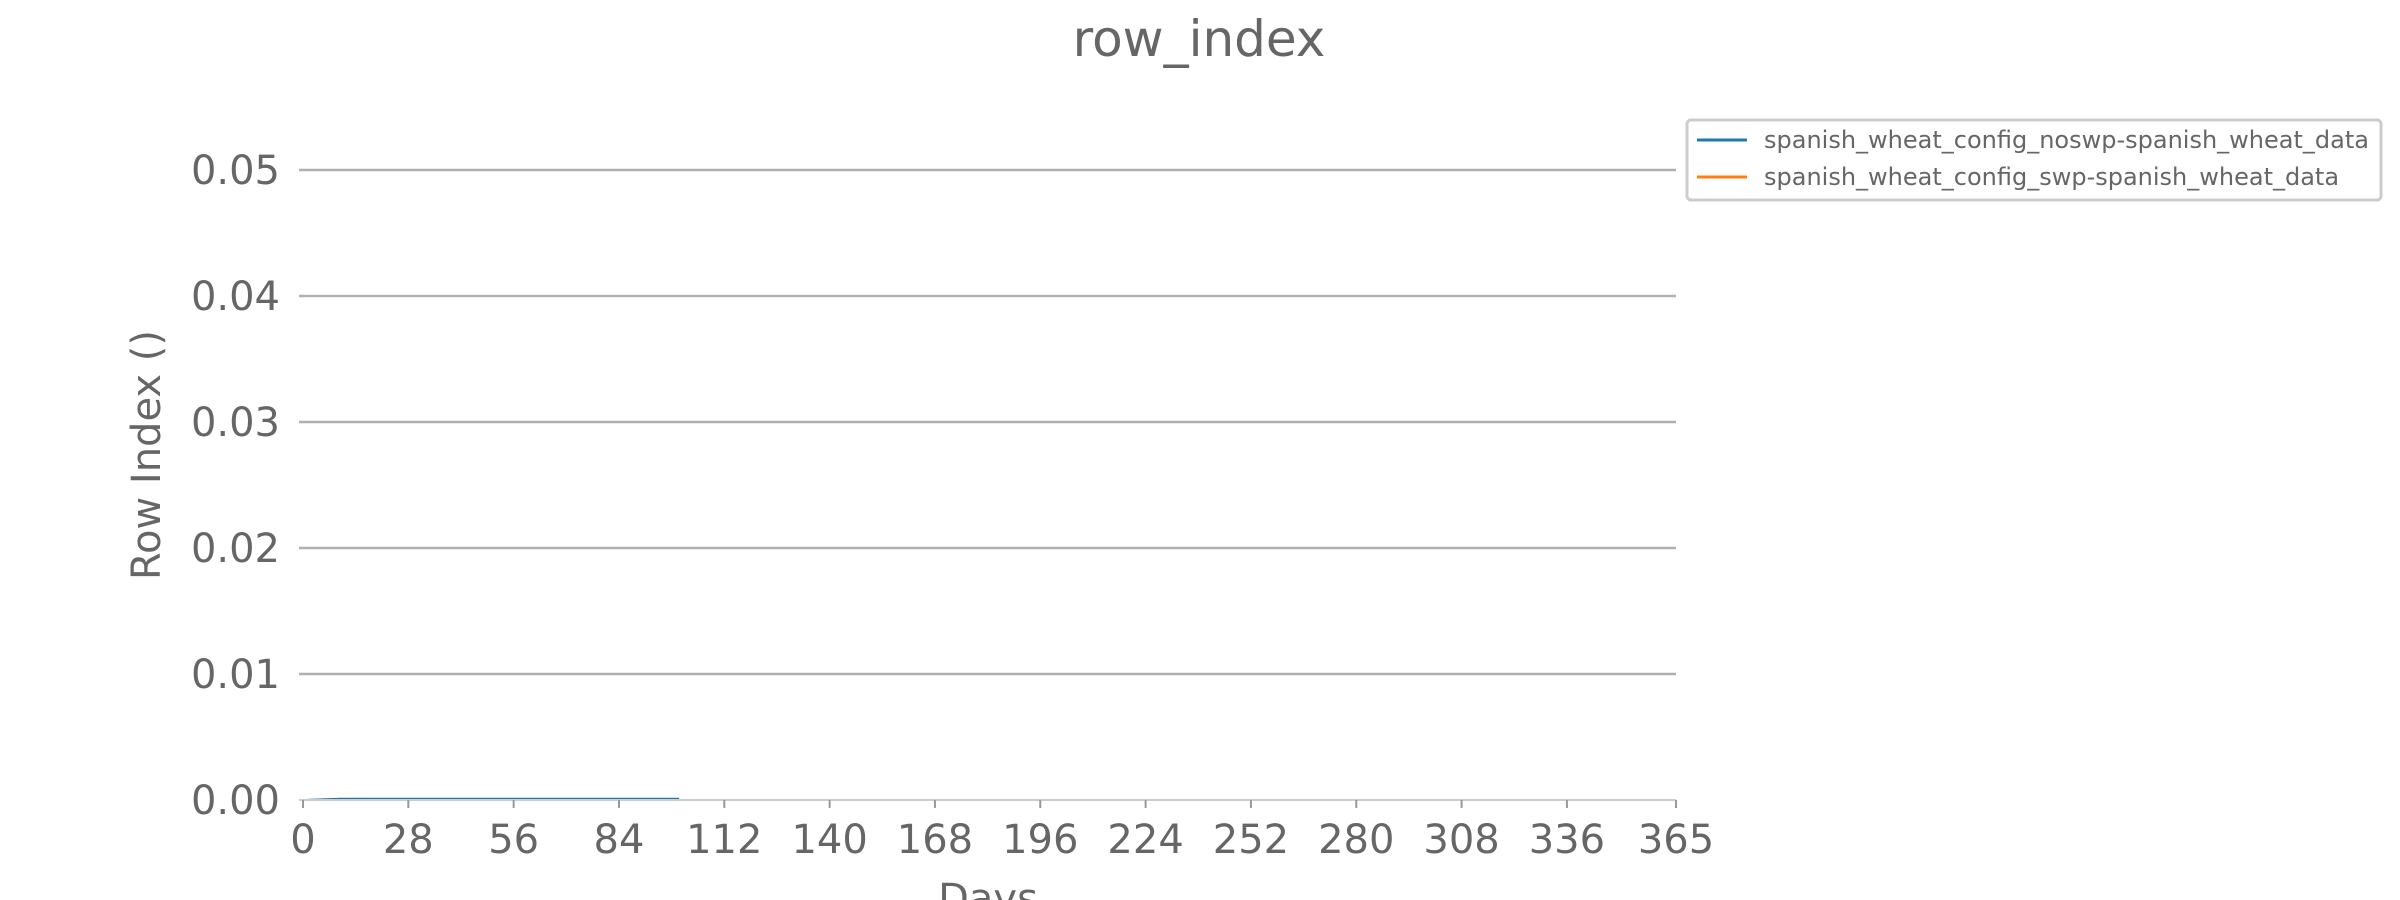 The image size is (2400, 900). I want to click on x-tick-label: 224, so click(1145, 840).